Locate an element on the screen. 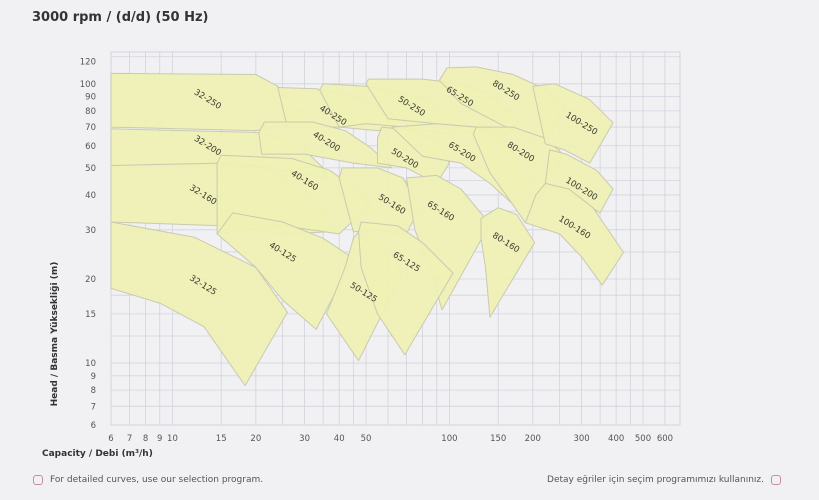  y-tick-label: 8 is located at coordinates (93, 391).